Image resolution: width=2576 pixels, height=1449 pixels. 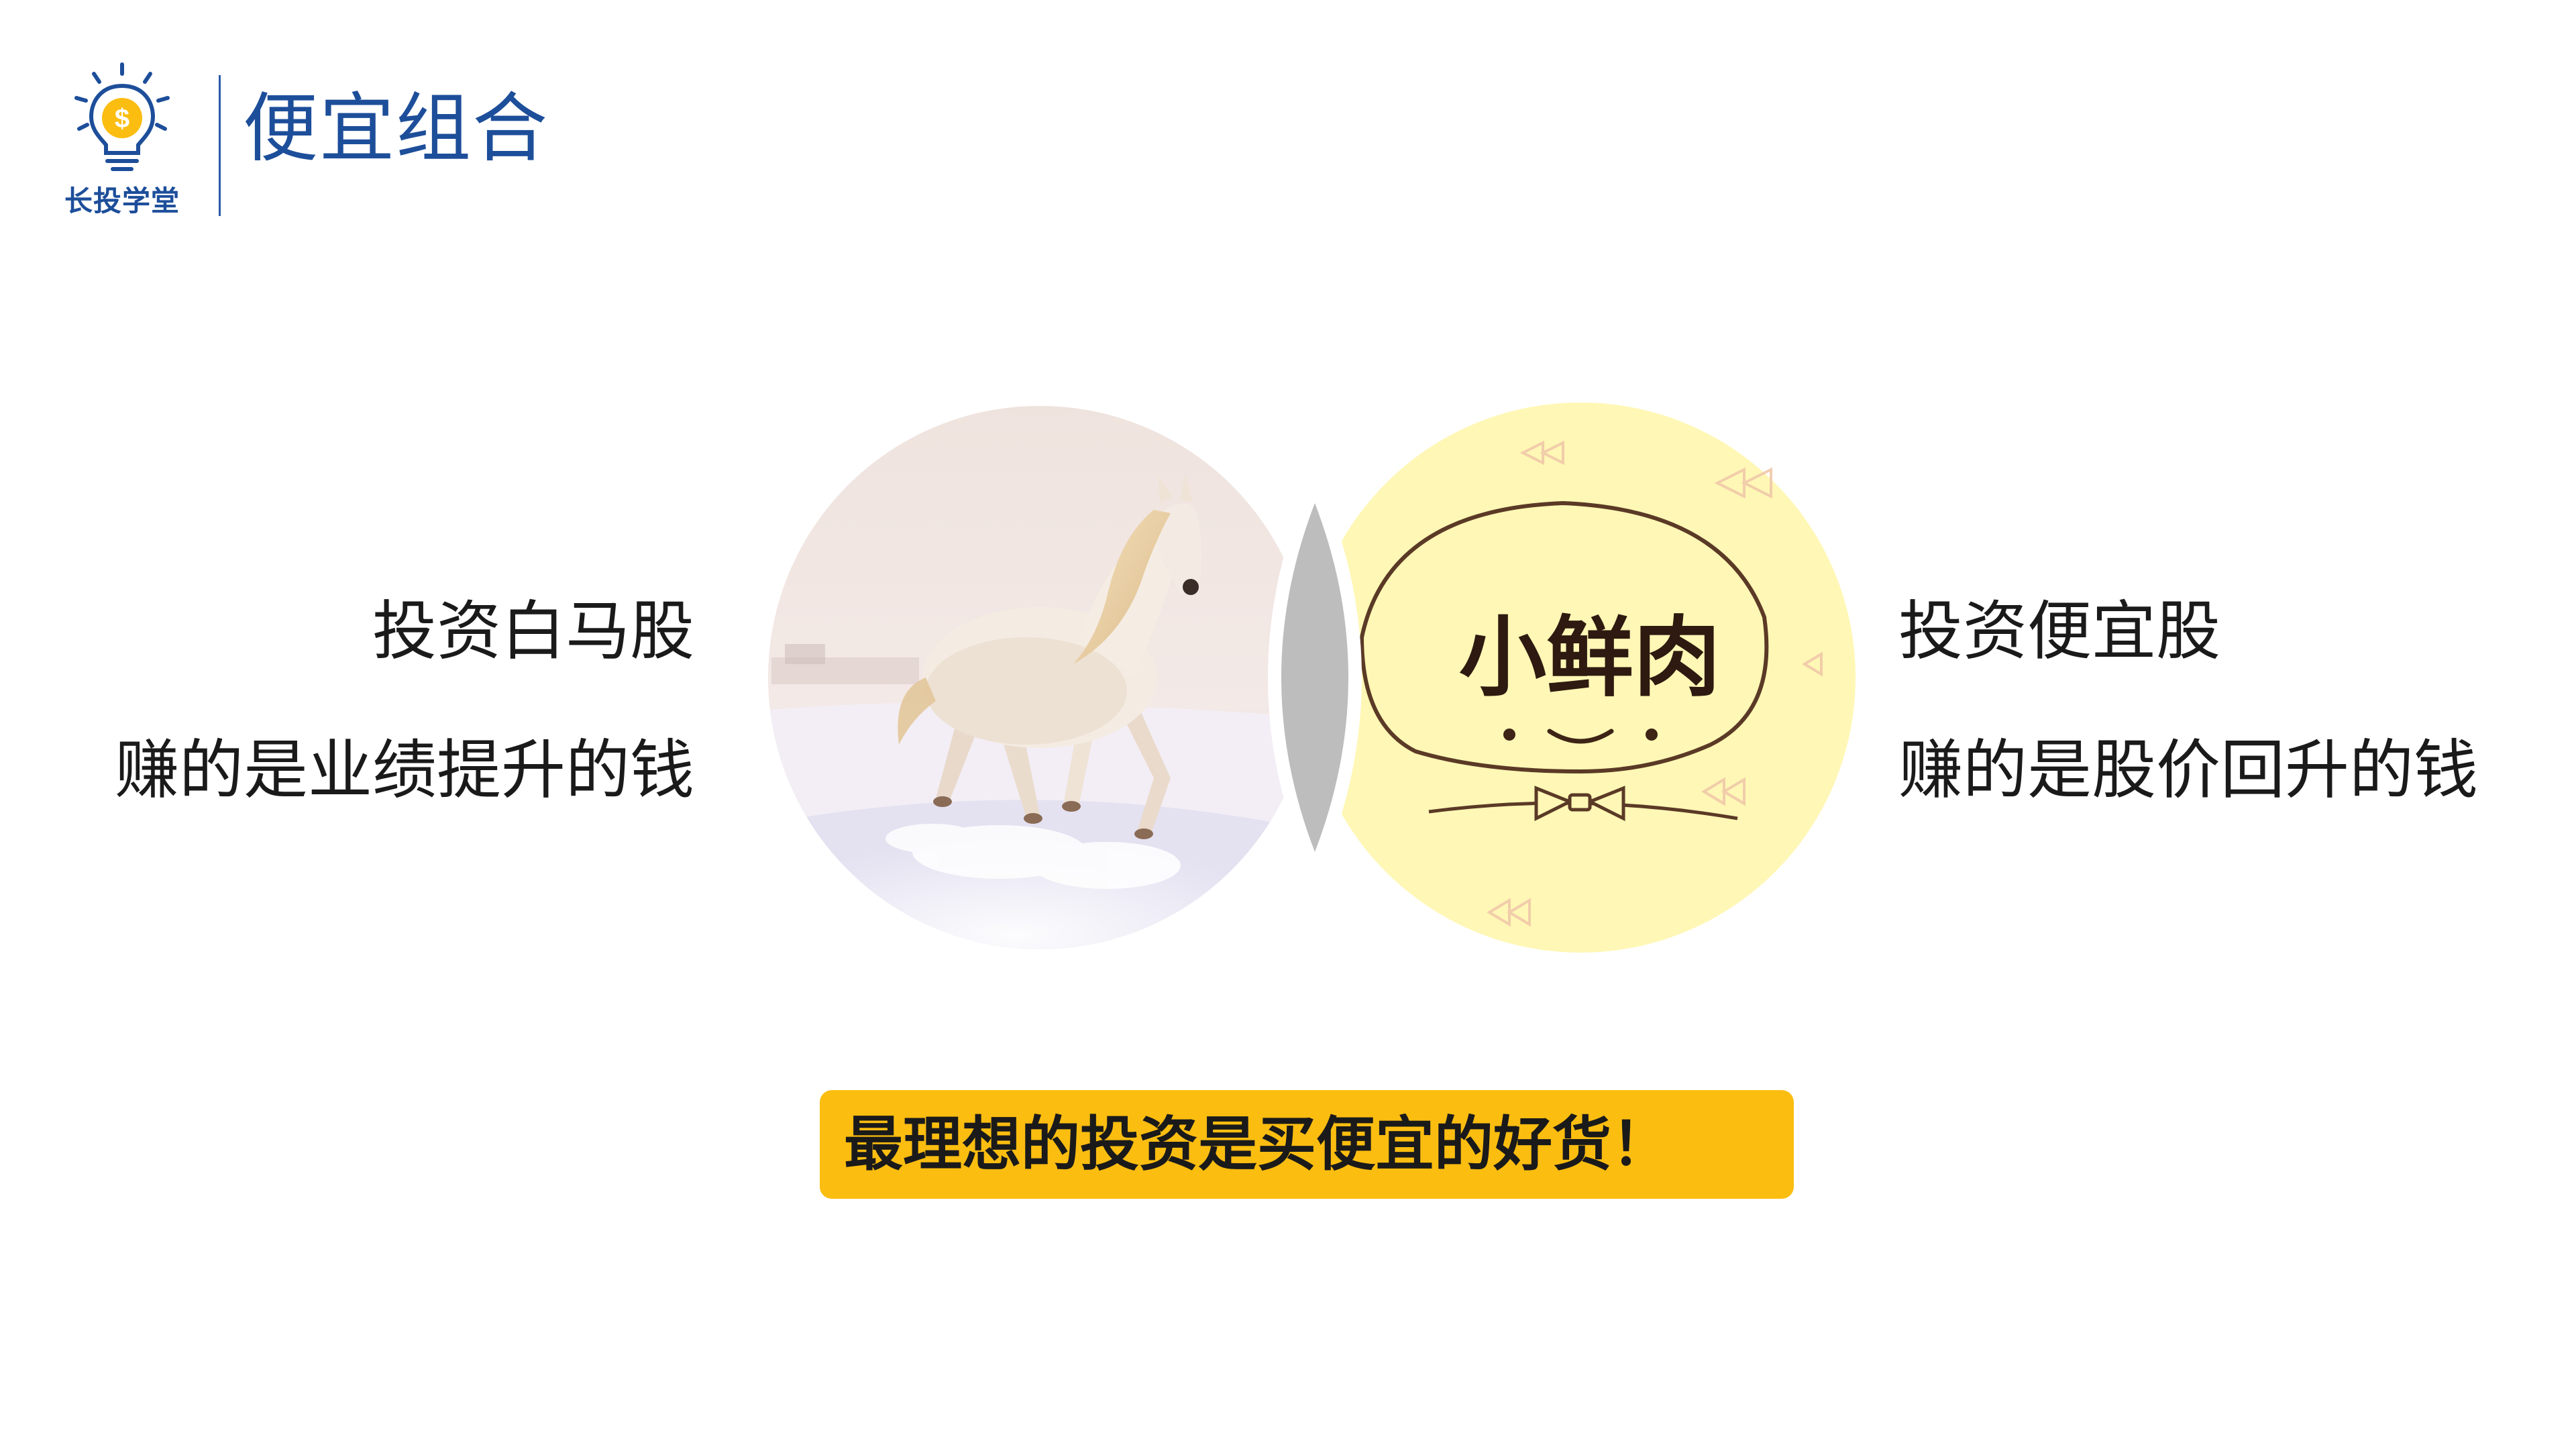 What do you see at coordinates (2188, 770) in the screenshot?
I see `right-subtext: 赚的是股价回升的钱` at bounding box center [2188, 770].